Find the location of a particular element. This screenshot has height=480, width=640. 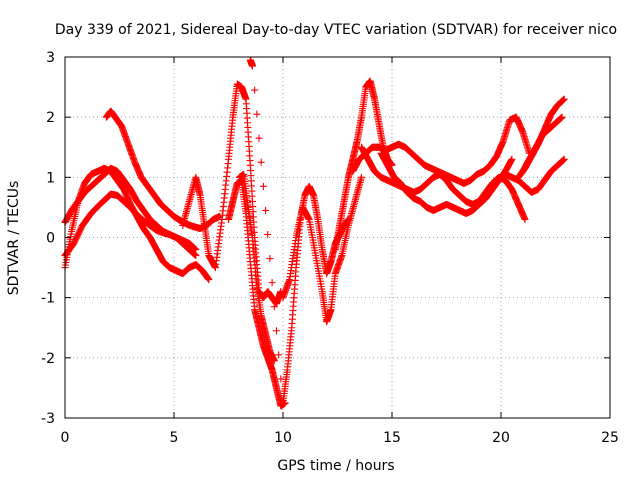

series-satellite-track-I is located at coordinates (322, 249).